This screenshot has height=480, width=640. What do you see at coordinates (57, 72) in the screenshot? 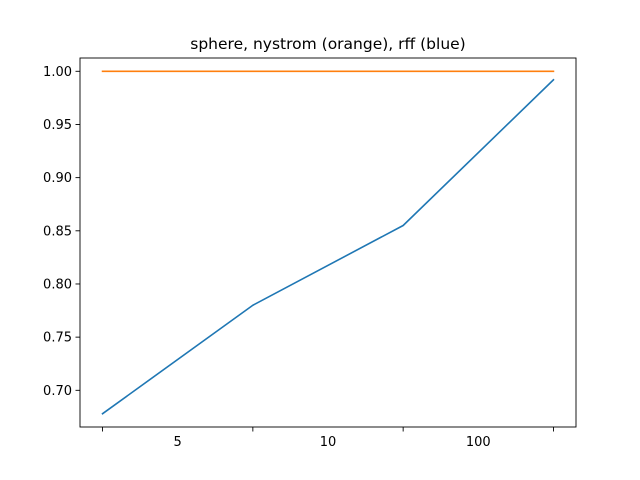
I see `y-tick-label: 1.00` at bounding box center [57, 72].